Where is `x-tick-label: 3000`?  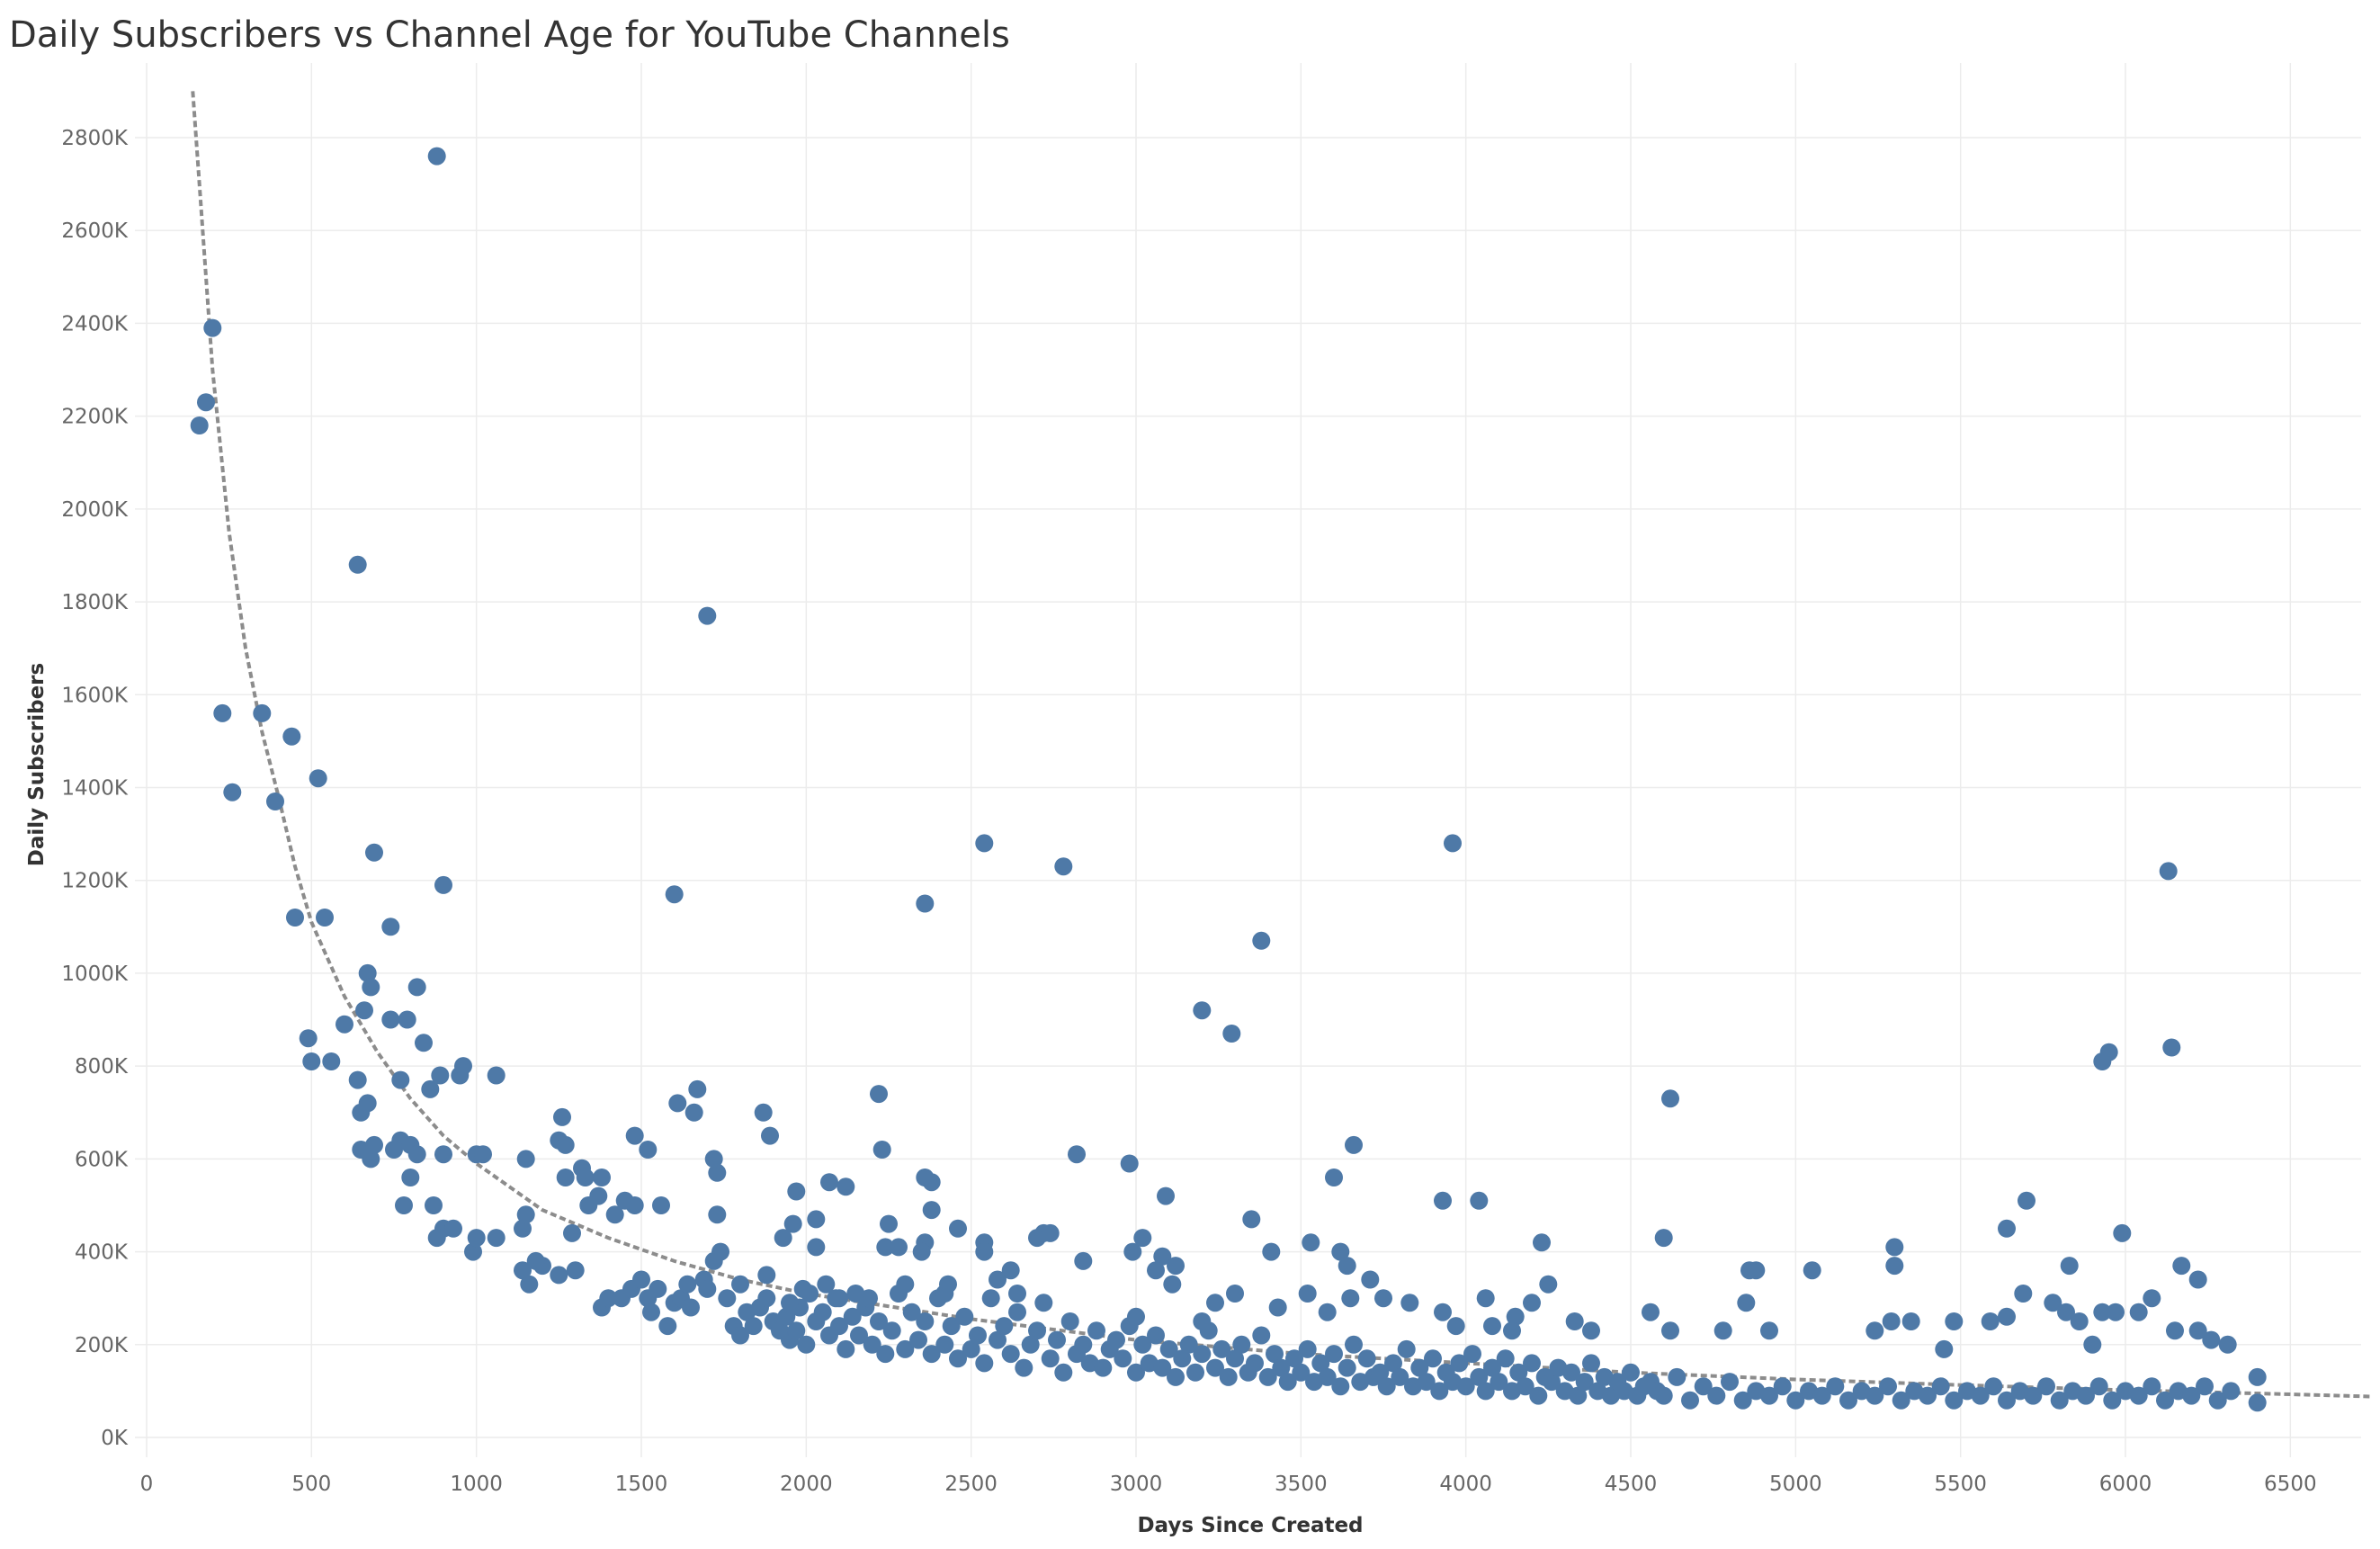
x-tick-label: 3000 is located at coordinates (1136, 1484).